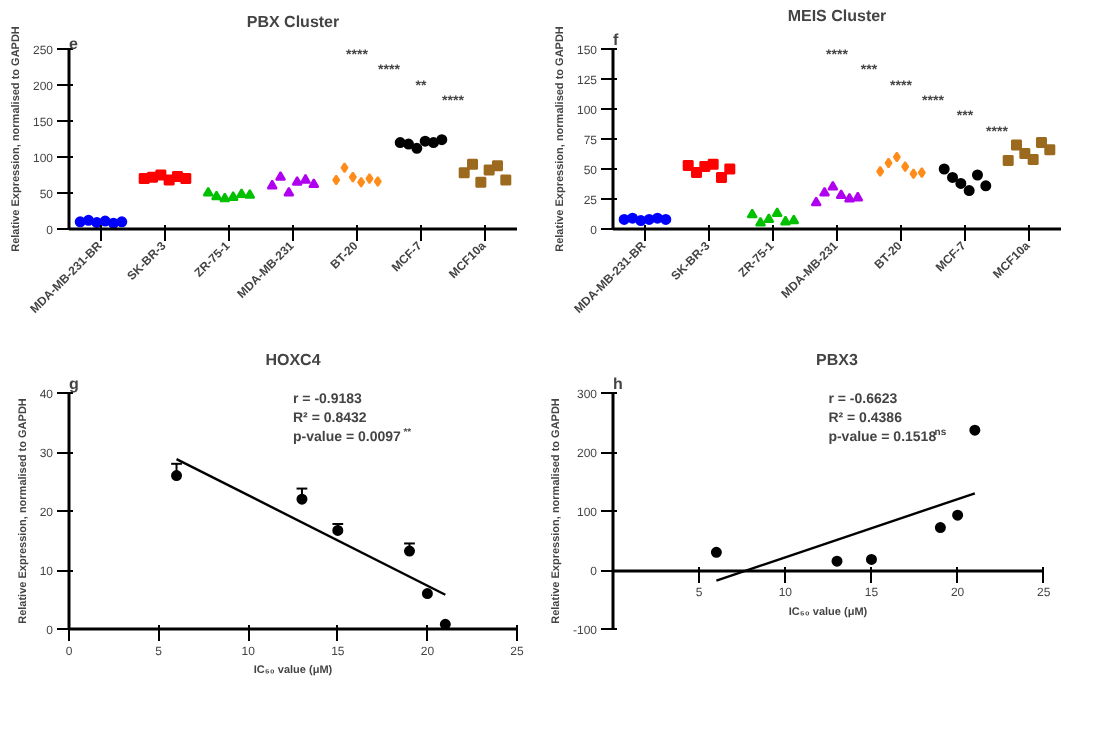 The height and width of the screenshot is (742, 1100). Describe the element at coordinates (618, 384) in the screenshot. I see `text: h` at that location.